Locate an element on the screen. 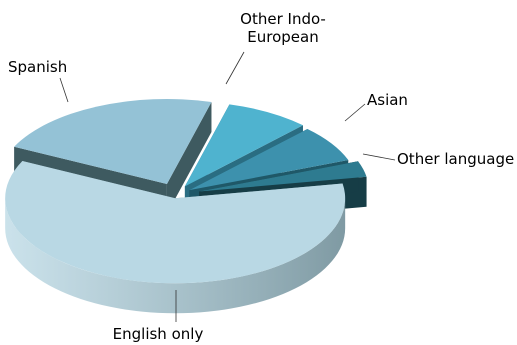 This screenshot has height=345, width=517. label-spanish: Spanish is located at coordinates (37, 67).